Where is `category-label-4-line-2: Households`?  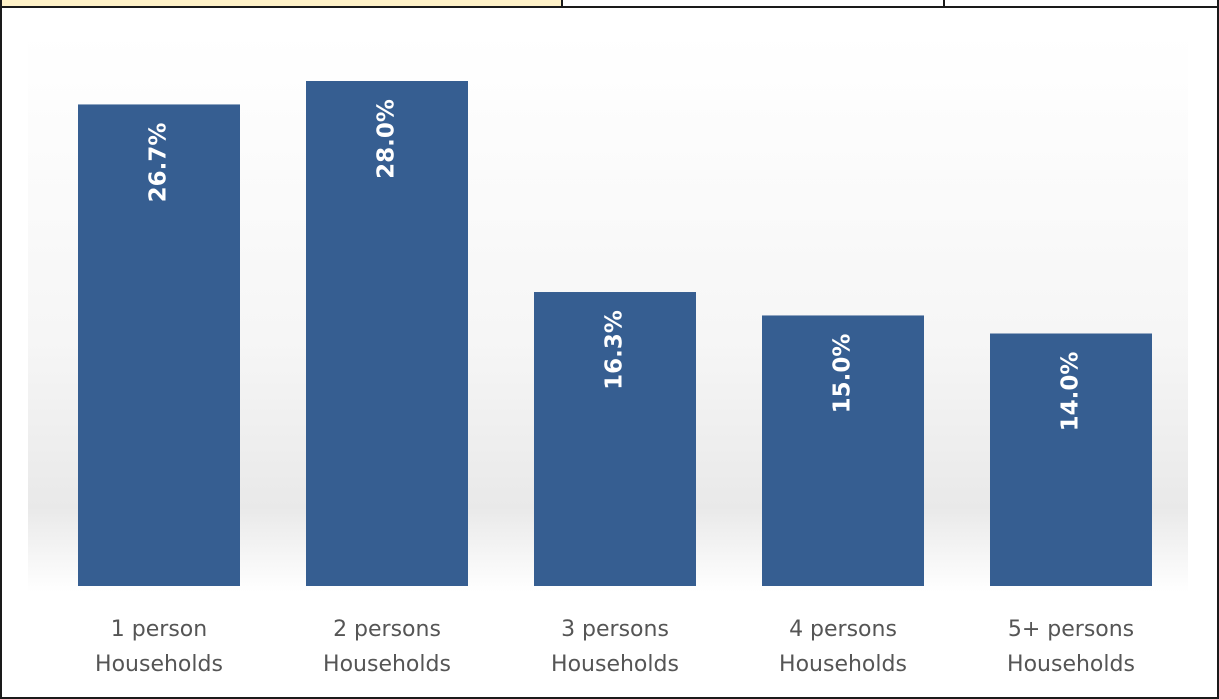 category-label-4-line-2: Households is located at coordinates (843, 664).